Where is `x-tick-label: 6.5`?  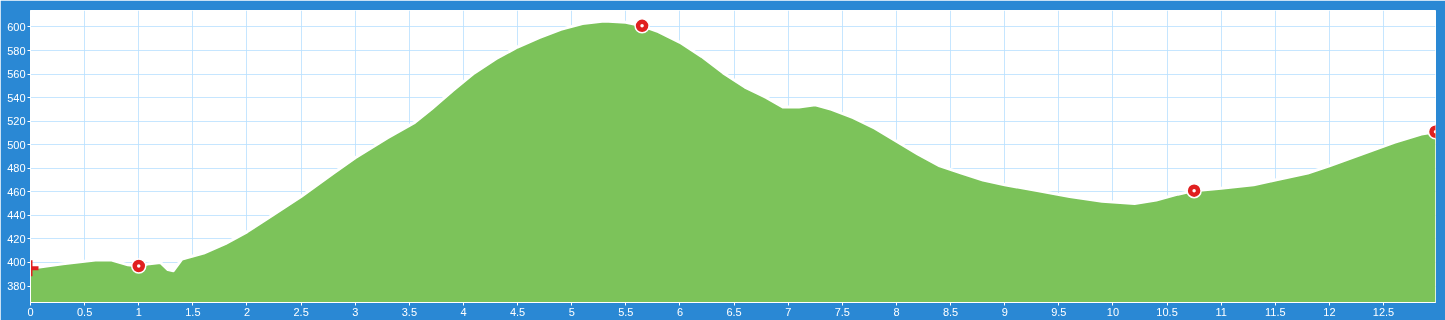
x-tick-label: 6.5 is located at coordinates (734, 311).